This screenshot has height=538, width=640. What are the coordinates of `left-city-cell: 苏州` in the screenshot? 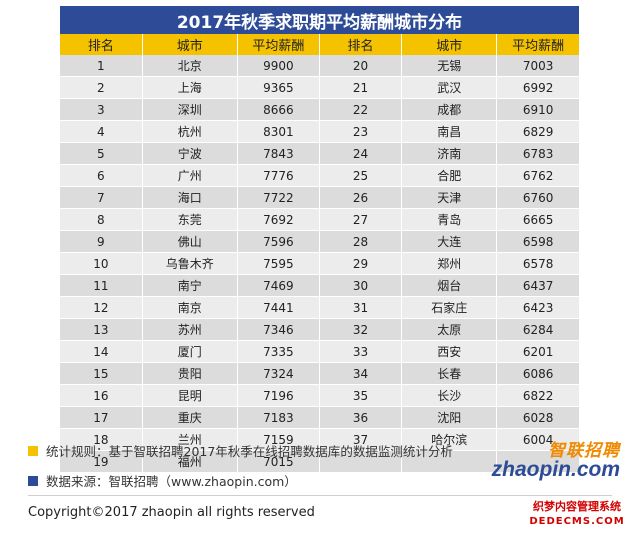 It's located at (190, 329).